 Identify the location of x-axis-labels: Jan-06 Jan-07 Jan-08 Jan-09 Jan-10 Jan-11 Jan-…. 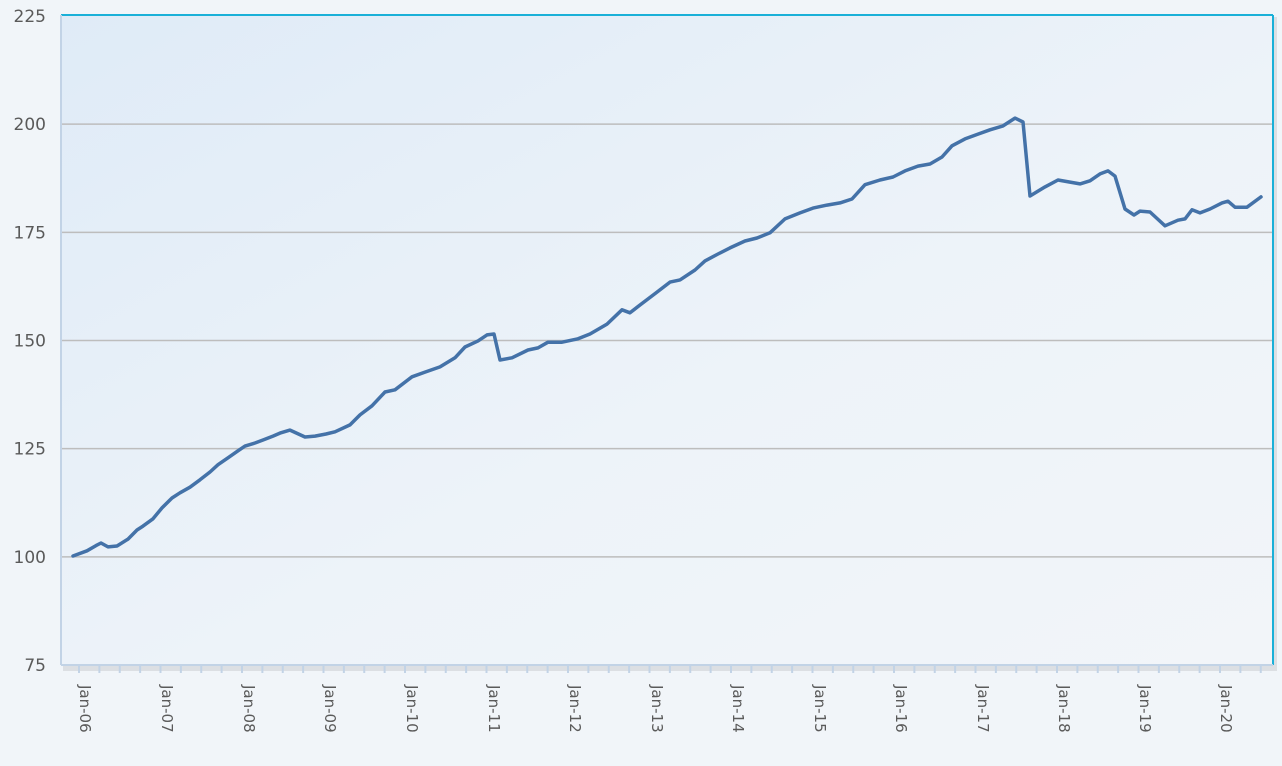
(655, 708).